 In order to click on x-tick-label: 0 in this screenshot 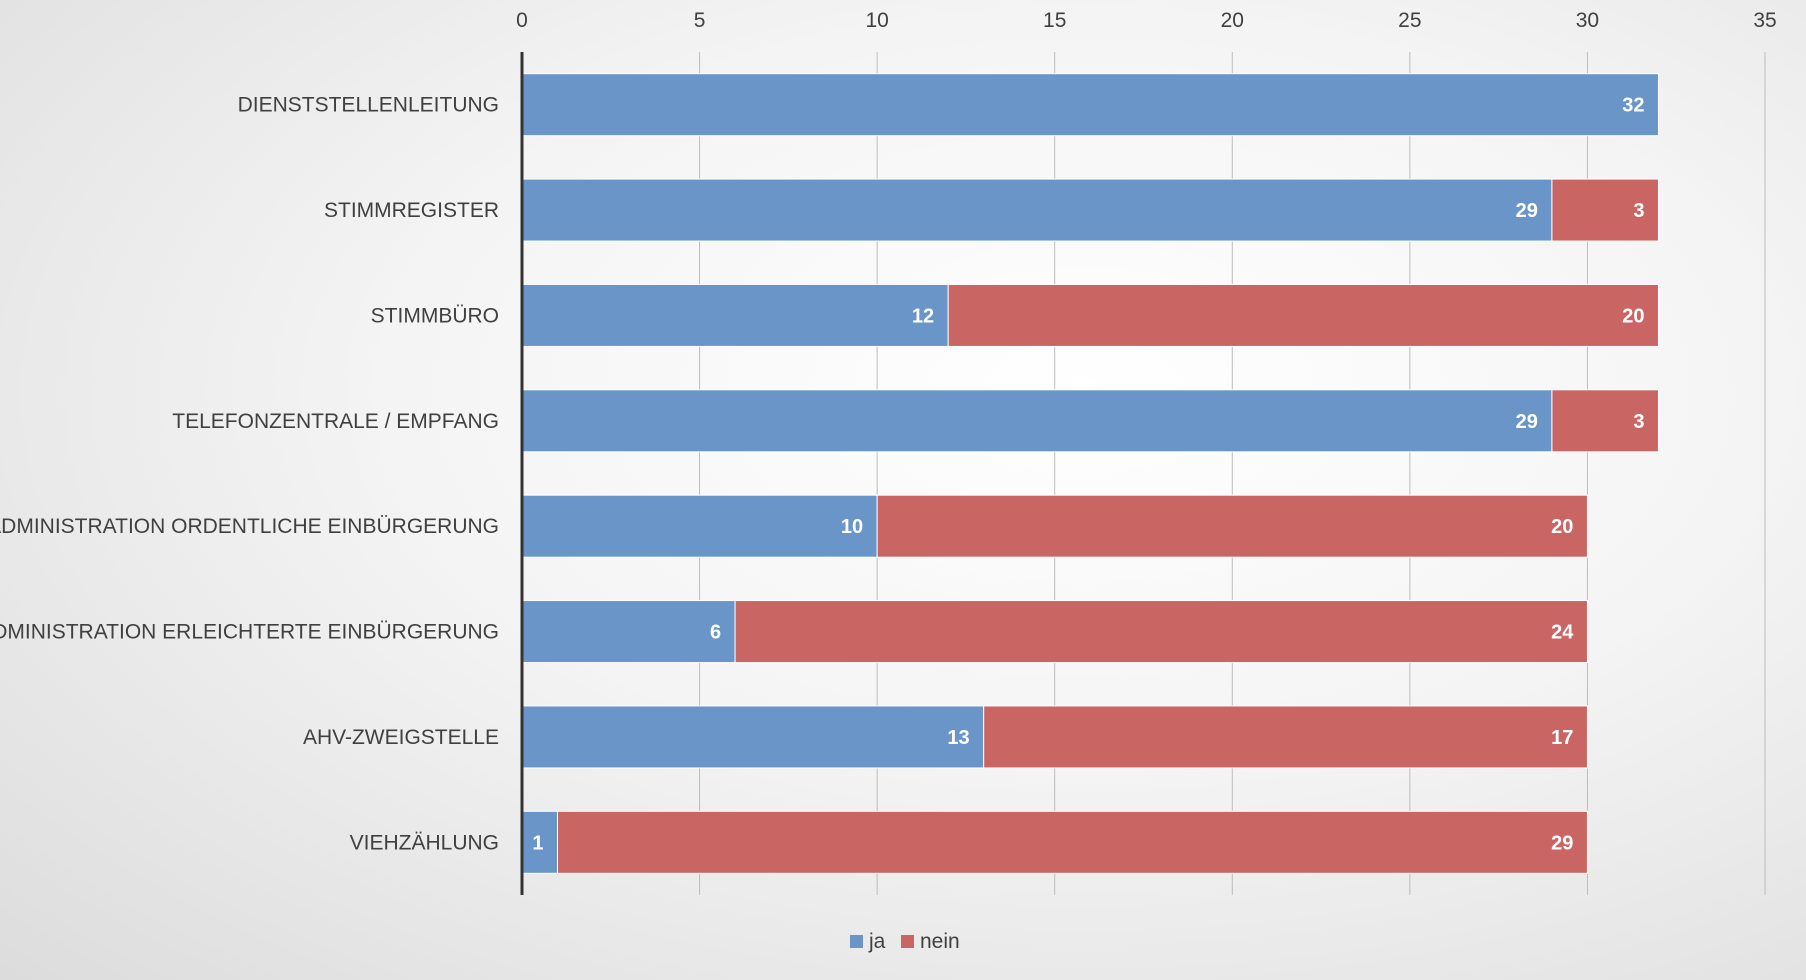, I will do `click(522, 20)`.